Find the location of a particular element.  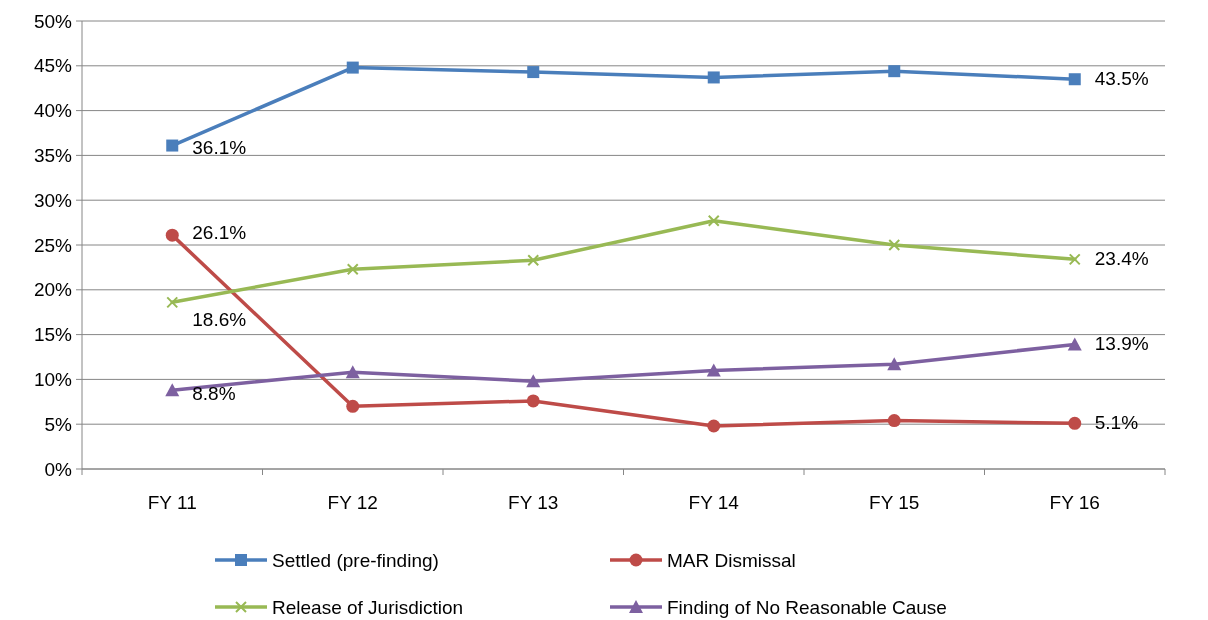

y-tick-label: 20% is located at coordinates (53, 290).